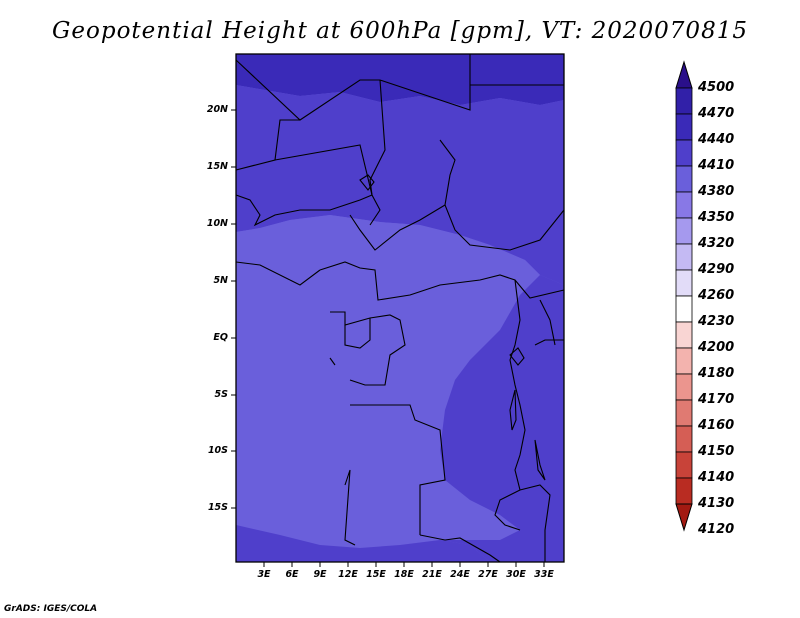 The image size is (800, 618). I want to click on lat-ticks, so click(233, 309).